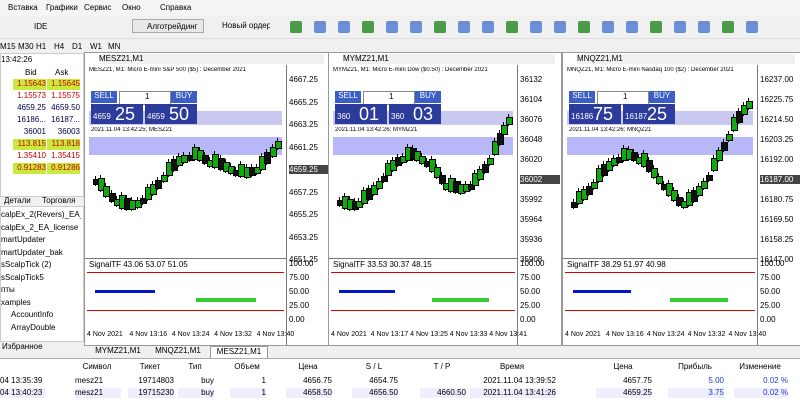  What do you see at coordinates (116, 47) in the screenshot?
I see `timeframe: MN` at bounding box center [116, 47].